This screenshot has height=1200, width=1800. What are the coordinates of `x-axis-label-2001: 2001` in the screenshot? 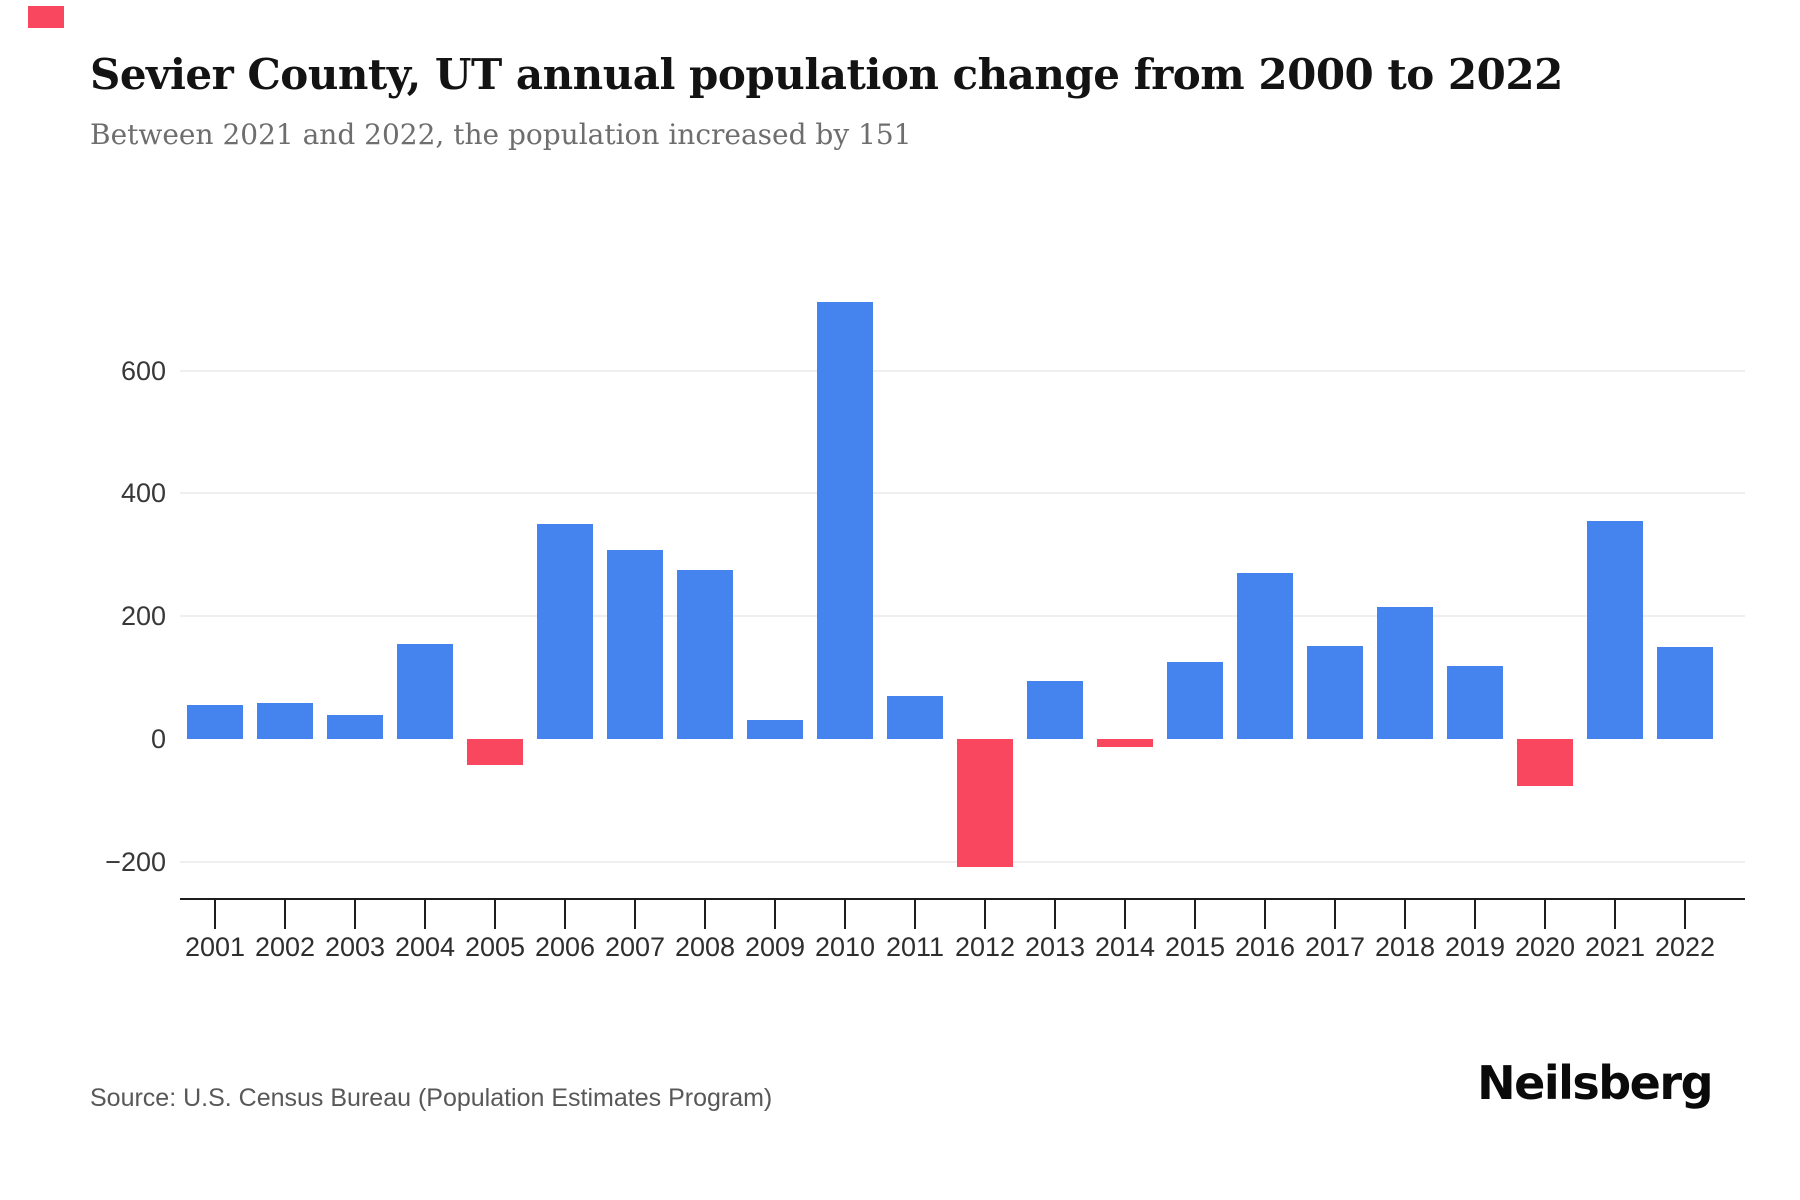 It's located at (215, 947).